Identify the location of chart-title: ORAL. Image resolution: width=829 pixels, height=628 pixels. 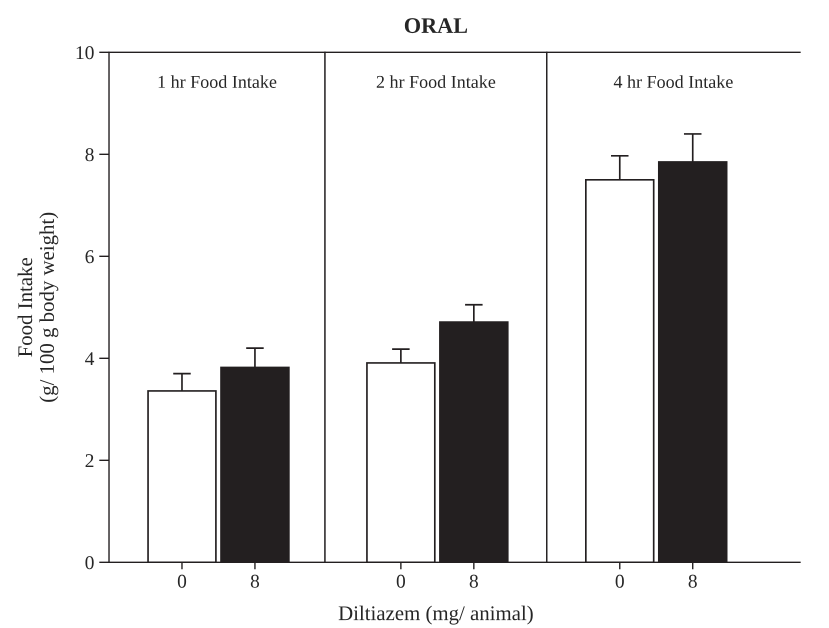
(436, 26).